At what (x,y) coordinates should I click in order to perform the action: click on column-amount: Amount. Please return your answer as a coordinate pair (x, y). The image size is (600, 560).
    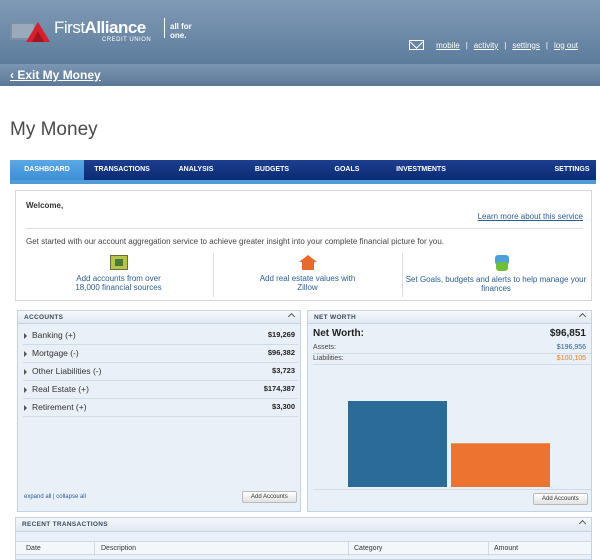
    Looking at the image, I should click on (506, 548).